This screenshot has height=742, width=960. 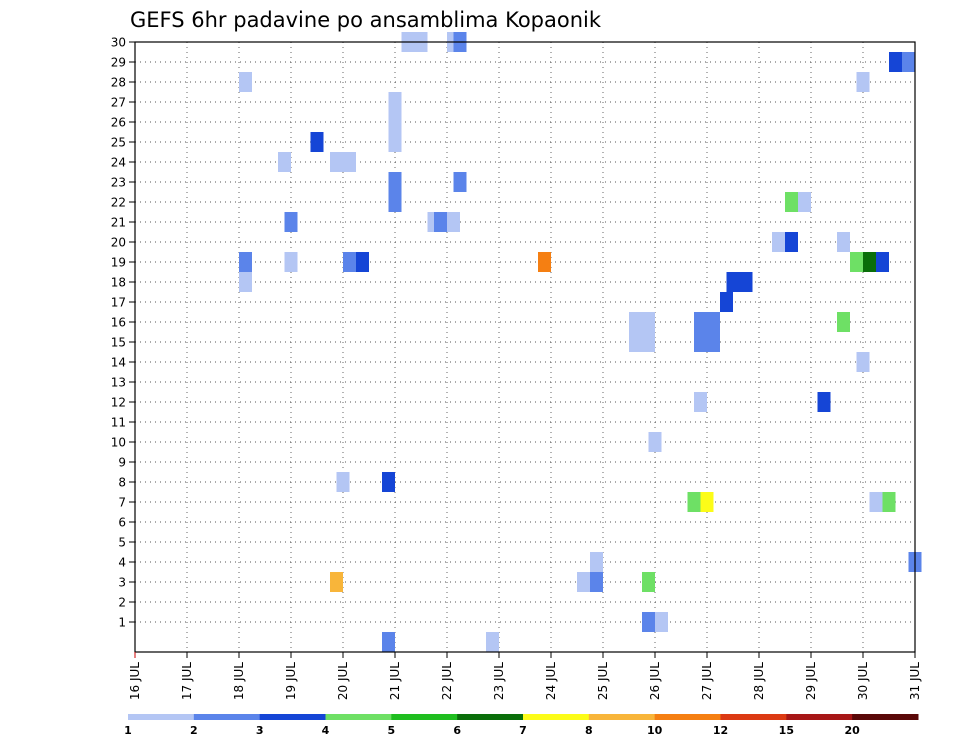 What do you see at coordinates (447, 681) in the screenshot?
I see `x-tick-label: 22 JUL` at bounding box center [447, 681].